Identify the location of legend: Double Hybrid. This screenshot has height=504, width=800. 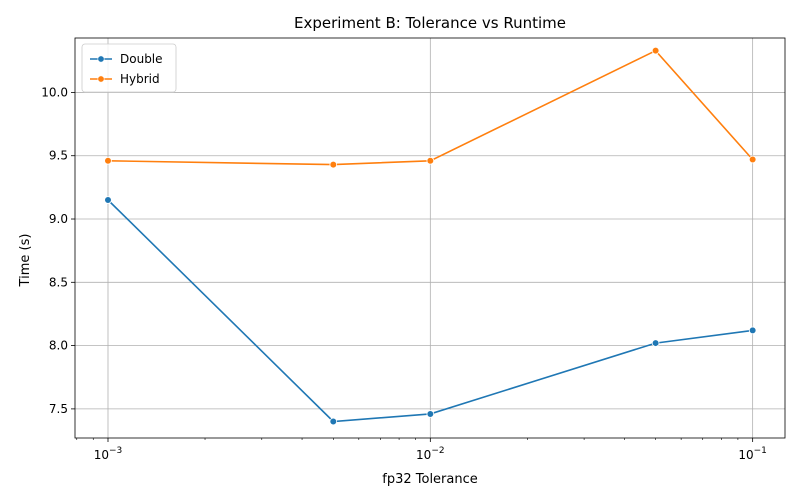
(129, 68).